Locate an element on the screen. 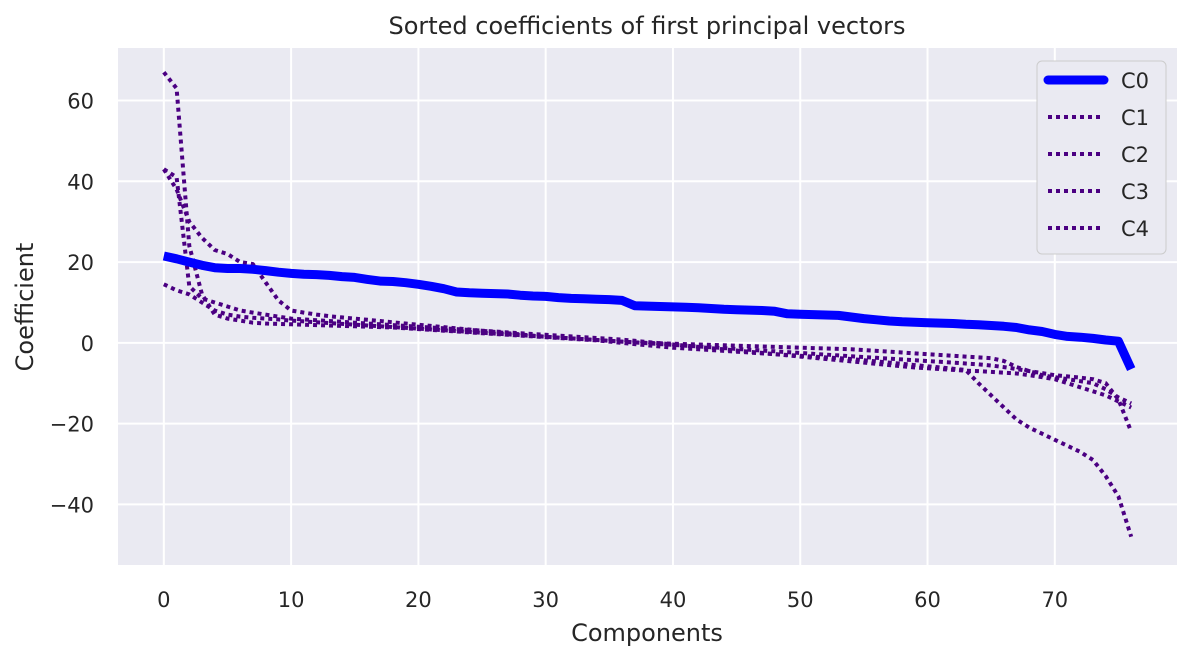 The width and height of the screenshot is (1182, 652). y-axis-ticks: −40 −20 0 20 40 60 is located at coordinates (72, 304).